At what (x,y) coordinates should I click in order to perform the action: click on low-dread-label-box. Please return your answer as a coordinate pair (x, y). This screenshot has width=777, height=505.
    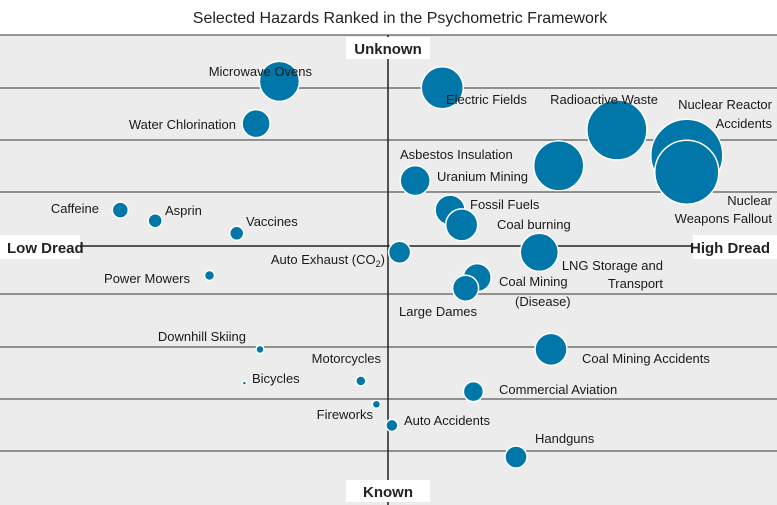
    Looking at the image, I should click on (40, 247).